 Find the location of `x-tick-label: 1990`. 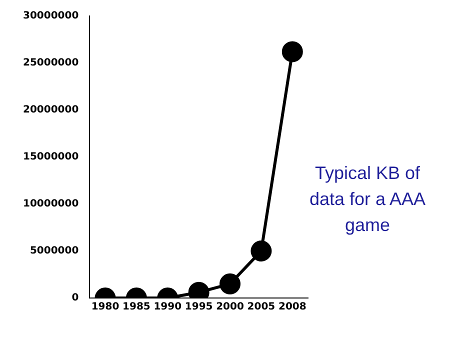

x-tick-label: 1990 is located at coordinates (168, 307).